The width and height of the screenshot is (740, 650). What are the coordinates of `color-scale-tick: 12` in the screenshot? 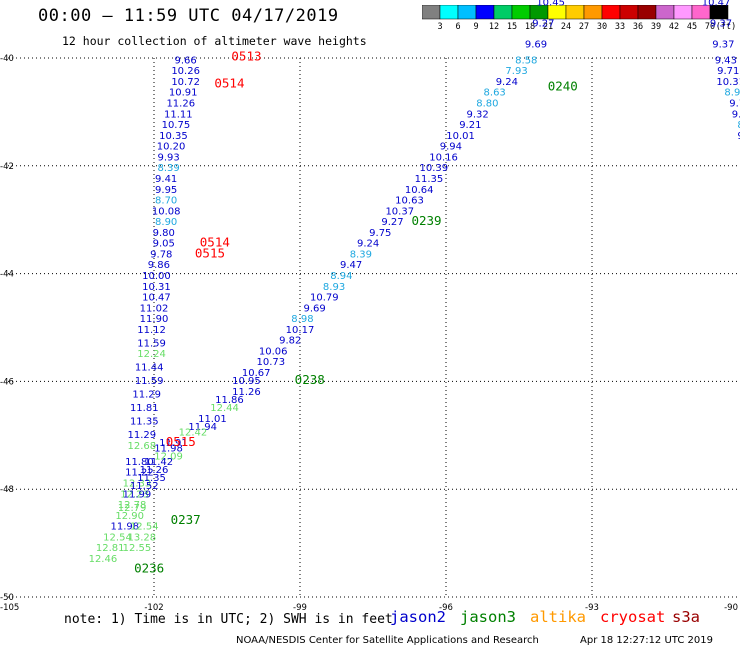 It's located at (494, 27).